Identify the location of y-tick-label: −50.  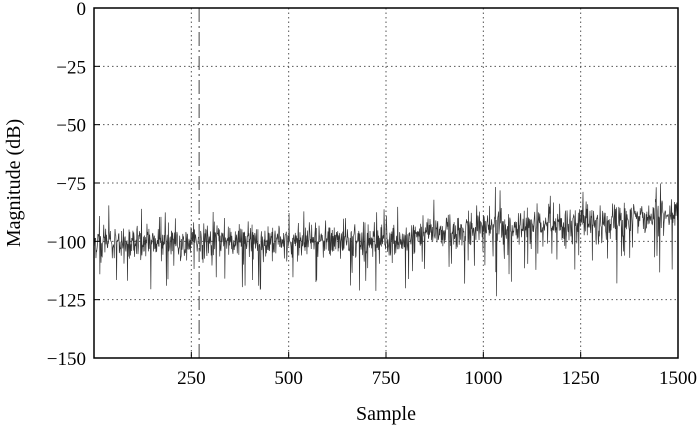
(71, 126).